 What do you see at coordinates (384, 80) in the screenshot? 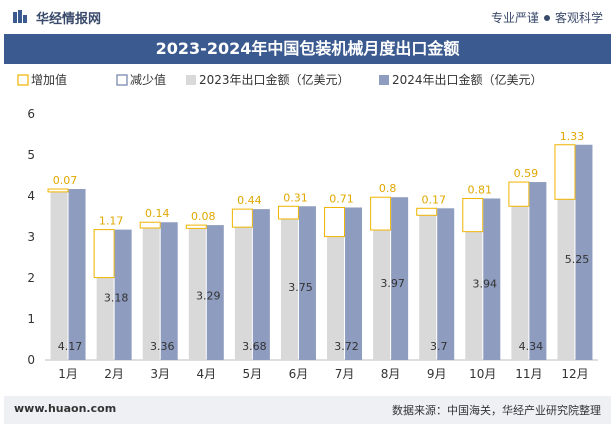
I see `legend-swatch-2024` at bounding box center [384, 80].